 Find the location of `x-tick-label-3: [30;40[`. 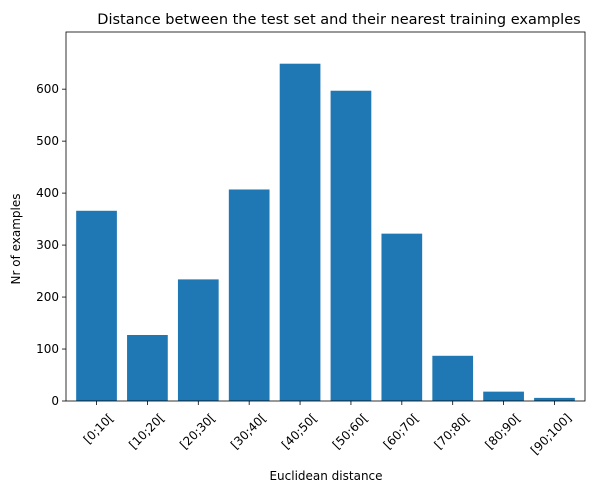

x-tick-label-3: [30;40[ is located at coordinates (248, 431).